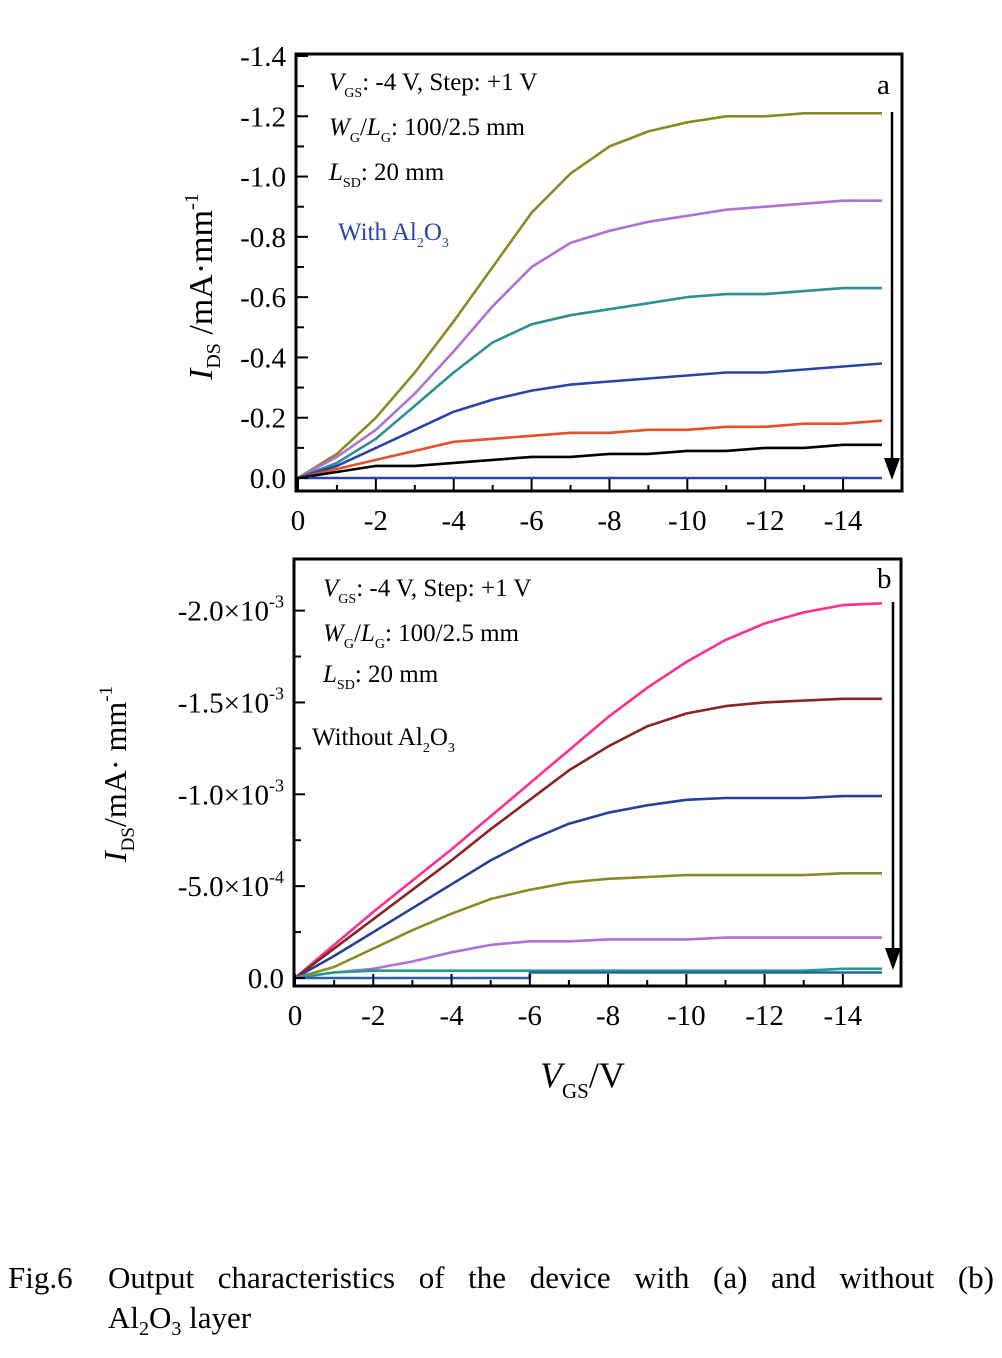 The width and height of the screenshot is (1002, 1358). What do you see at coordinates (386, 175) in the screenshot?
I see `panel-a-lsd-annotation: LSD: 20 mm` at bounding box center [386, 175].